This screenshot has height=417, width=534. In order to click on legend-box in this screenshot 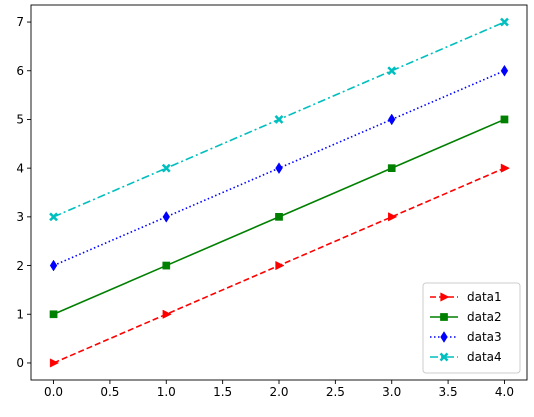, I will do `click(471, 328)`.